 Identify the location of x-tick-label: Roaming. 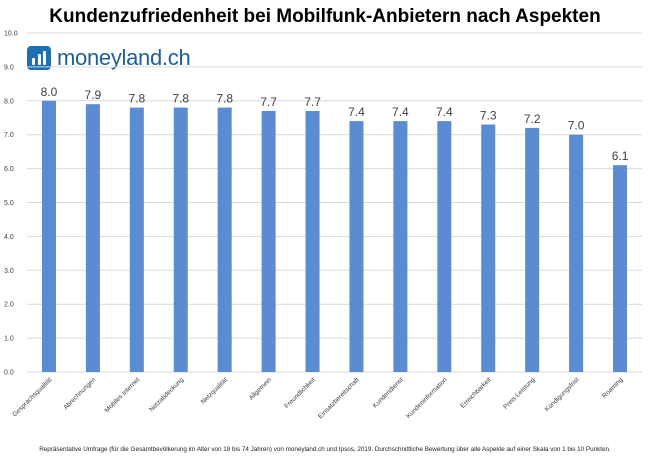
(613, 388).